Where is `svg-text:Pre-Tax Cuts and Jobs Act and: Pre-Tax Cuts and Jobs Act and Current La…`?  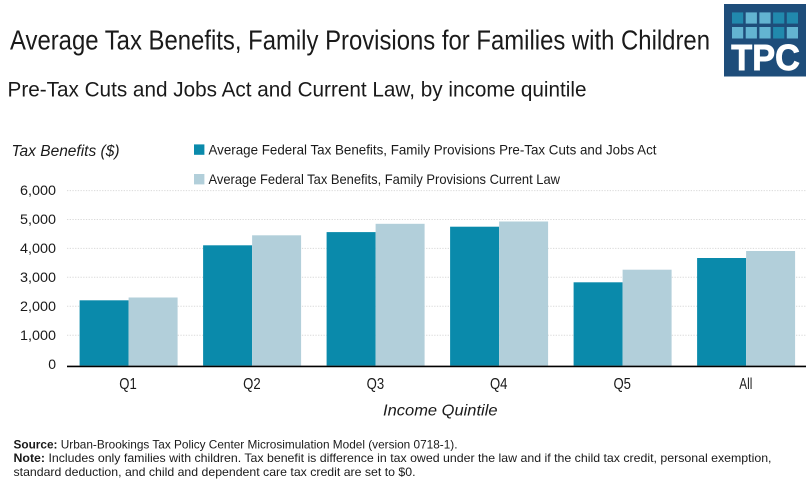 svg-text:Pre-Tax Cuts and Jobs Act and: Pre-Tax Cuts and Jobs Act and Current La… is located at coordinates (297, 89).